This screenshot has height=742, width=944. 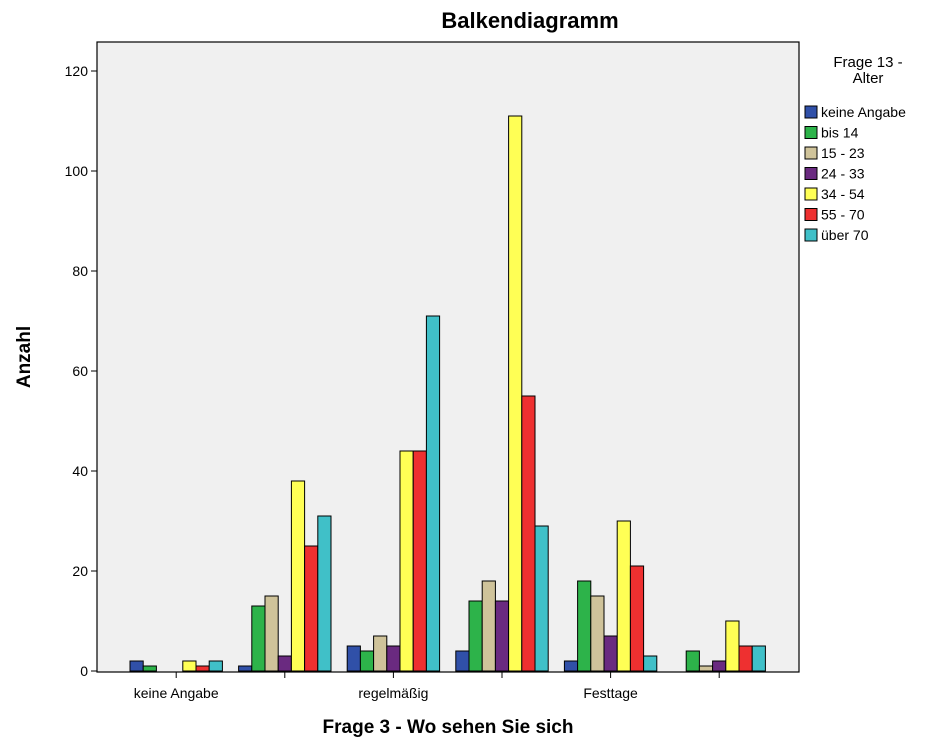 I want to click on legend-label: 15 - 23, so click(x=843, y=153).